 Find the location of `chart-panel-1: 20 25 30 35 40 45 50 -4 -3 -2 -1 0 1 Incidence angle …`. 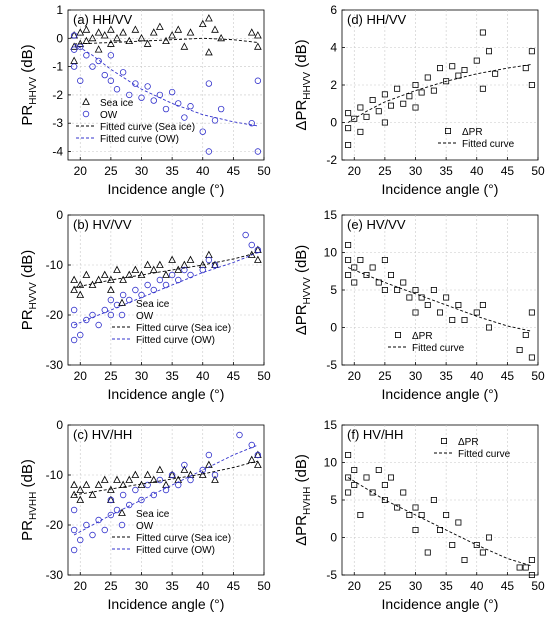

chart-panel-1: 20 25 30 35 40 45 50 -4 -3 -2 -1 0 1 Incidence angle … is located at coordinates (145, 100).